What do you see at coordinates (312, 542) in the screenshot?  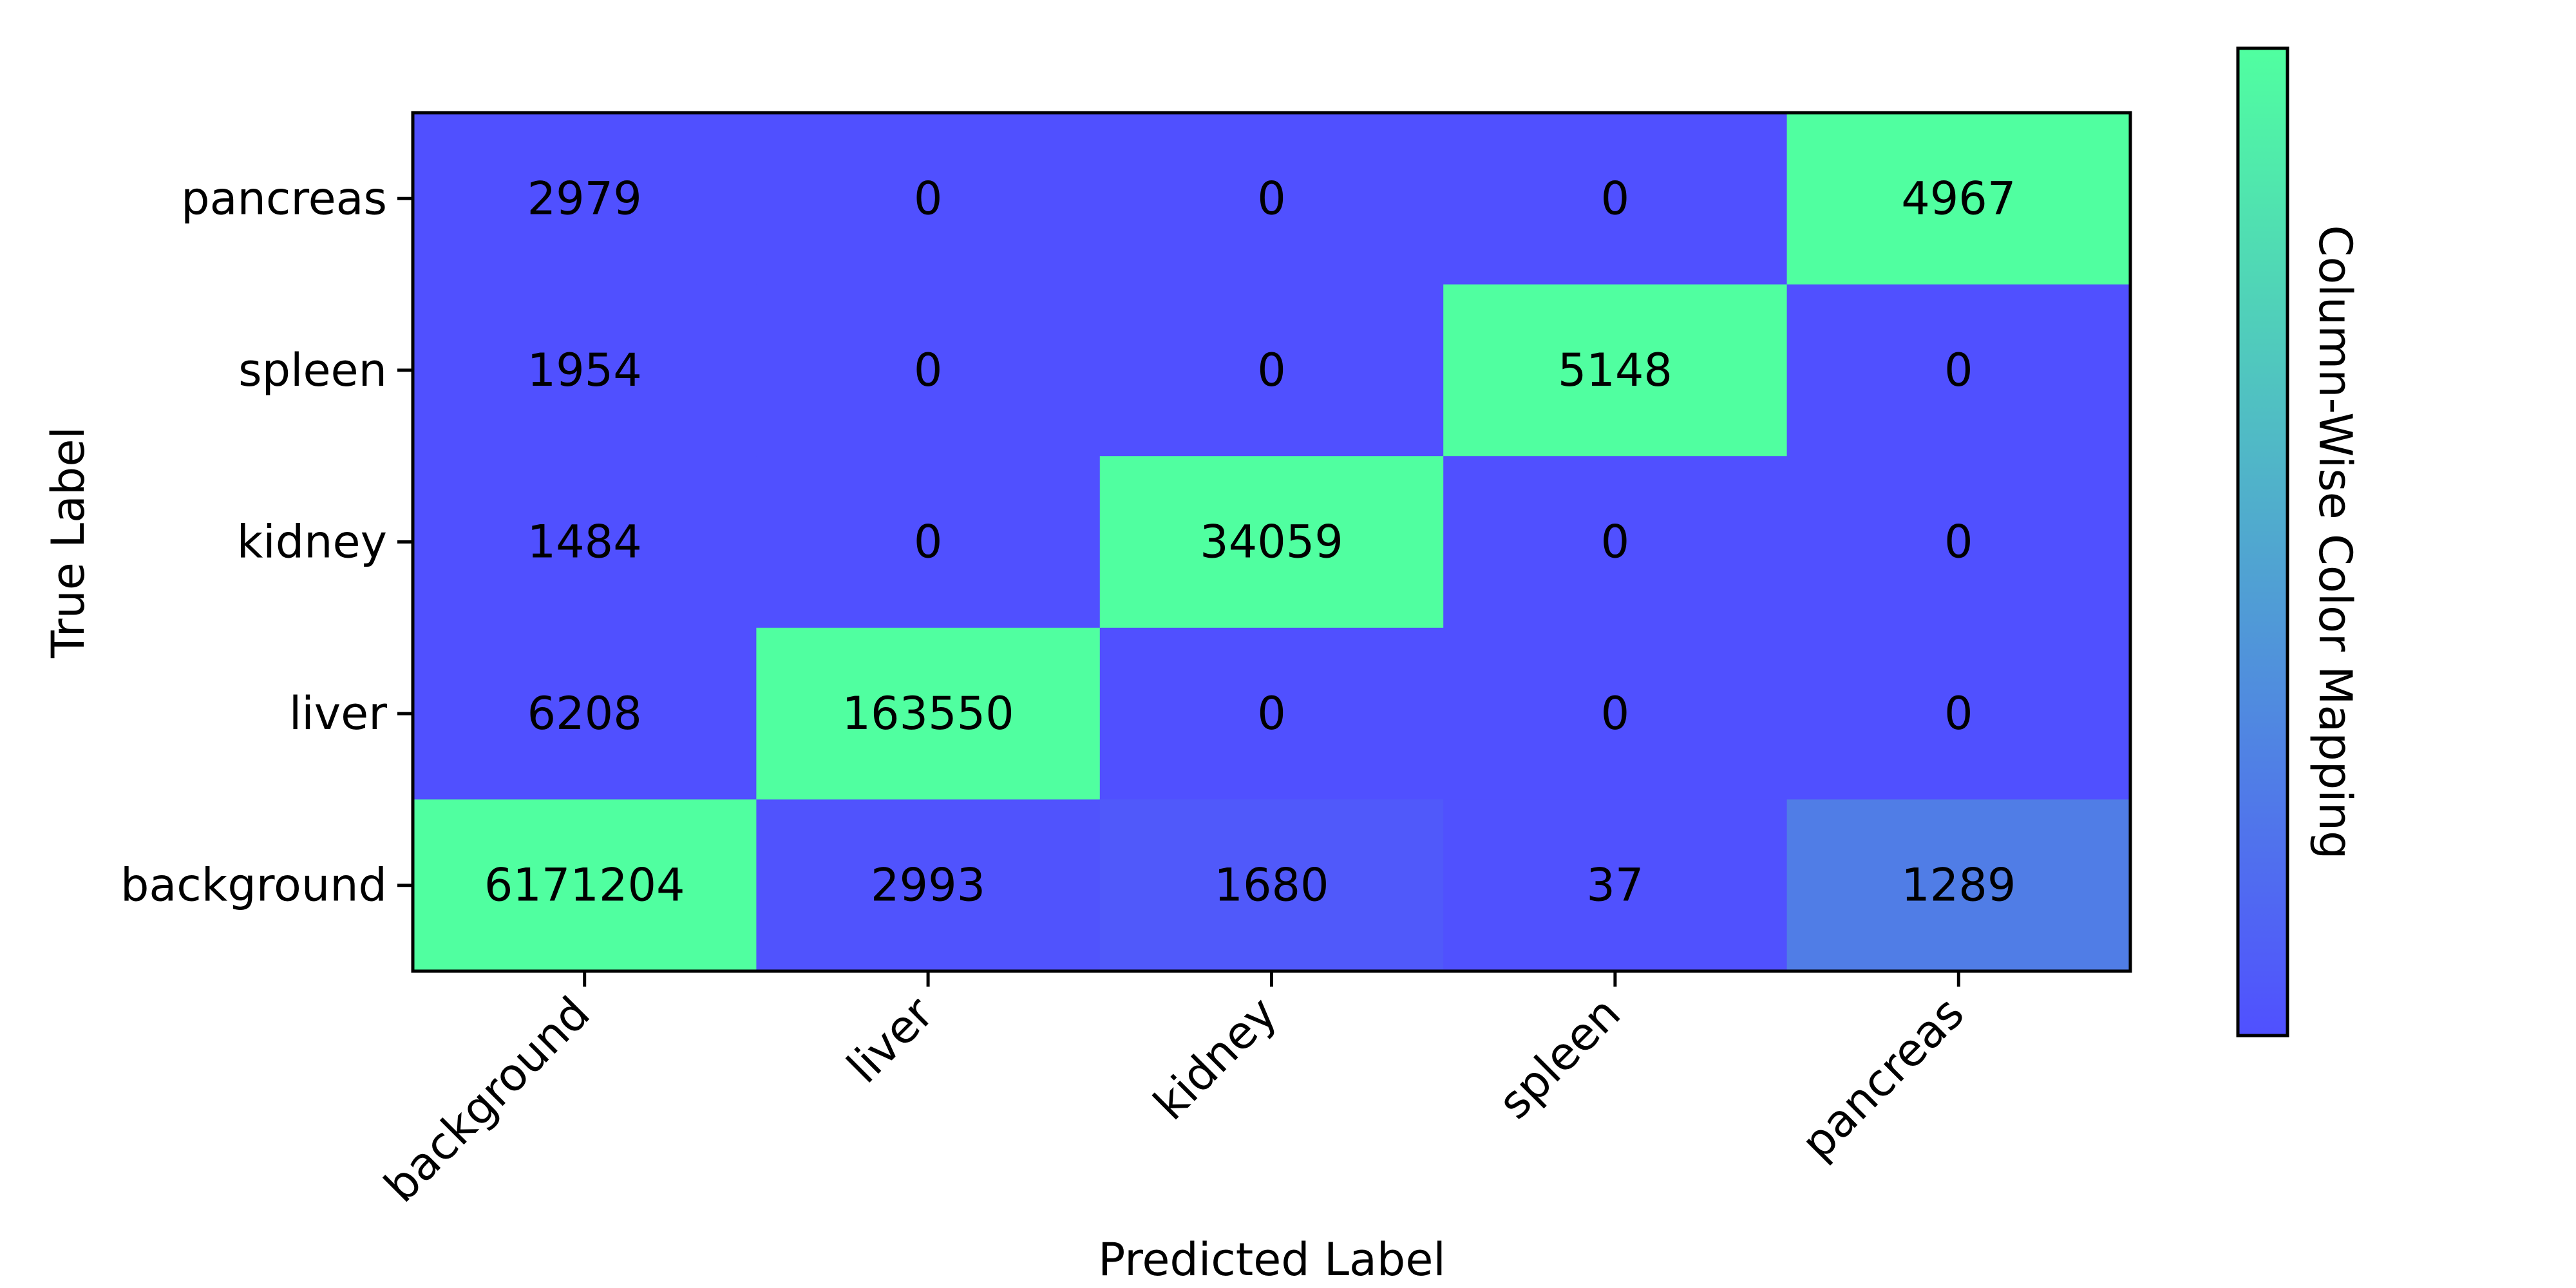 I see `y-tick-label: kidney` at bounding box center [312, 542].